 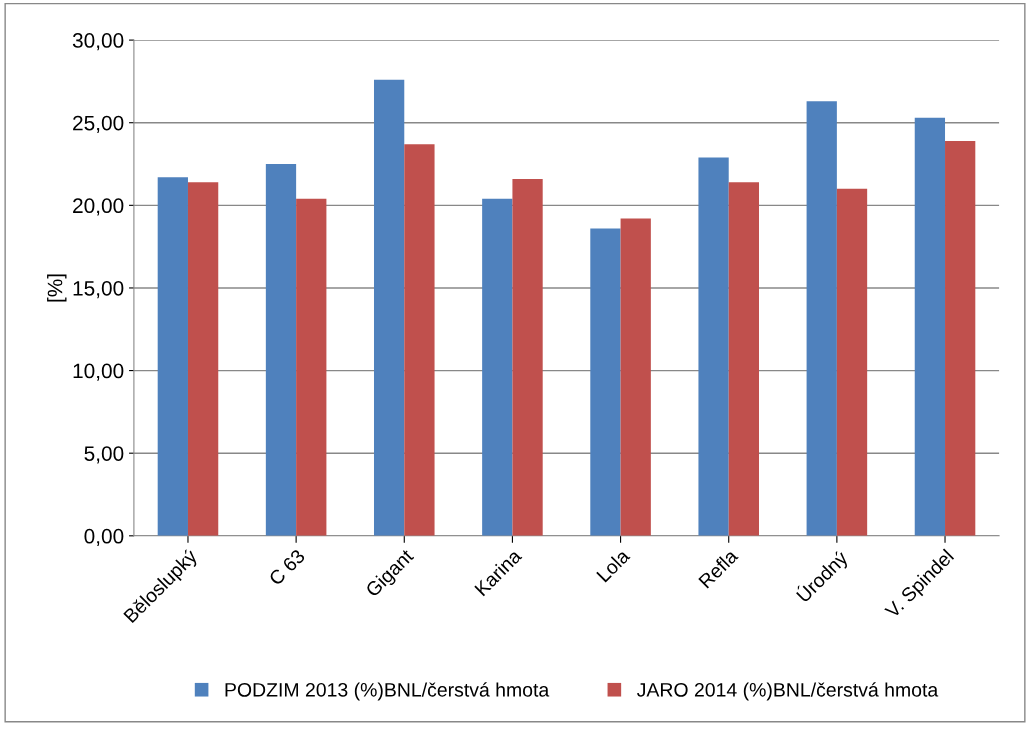 What do you see at coordinates (98, 289) in the screenshot?
I see `y-tick-label: 15,00` at bounding box center [98, 289].